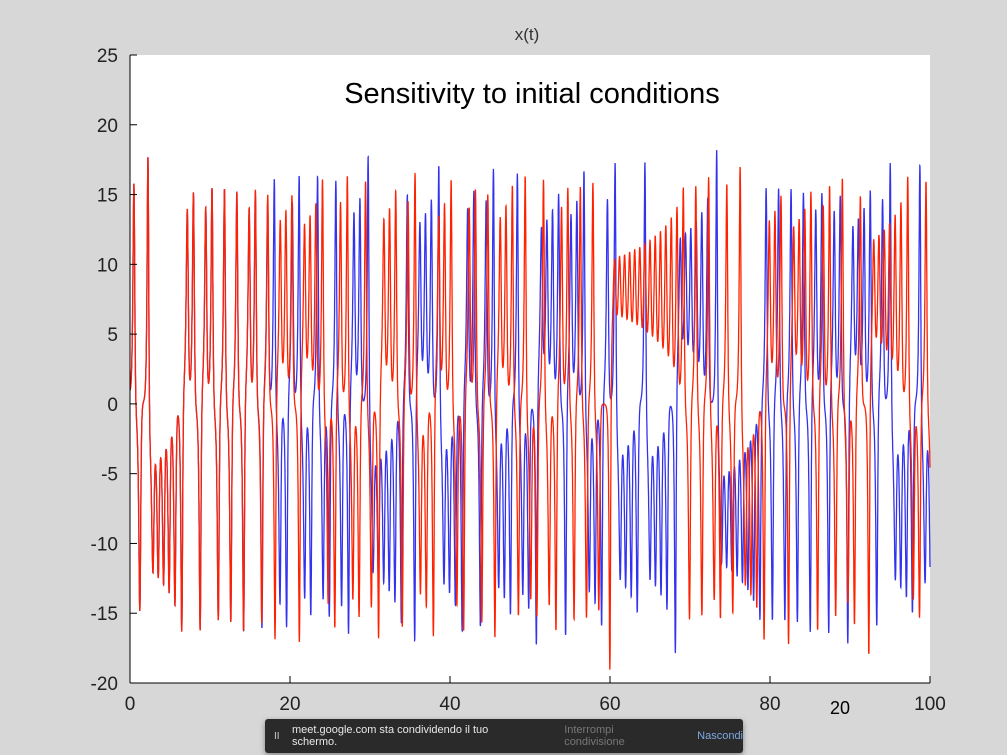  I want to click on stop-sharing-button: Interrompi condivisione, so click(594, 736).